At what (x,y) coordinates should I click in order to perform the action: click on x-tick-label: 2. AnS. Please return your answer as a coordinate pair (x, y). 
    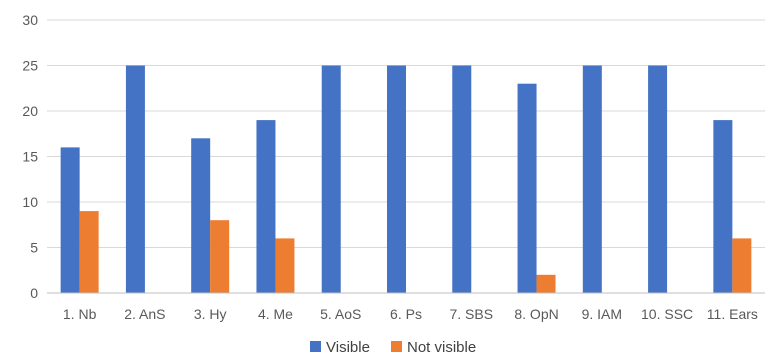
    Looking at the image, I should click on (144, 314).